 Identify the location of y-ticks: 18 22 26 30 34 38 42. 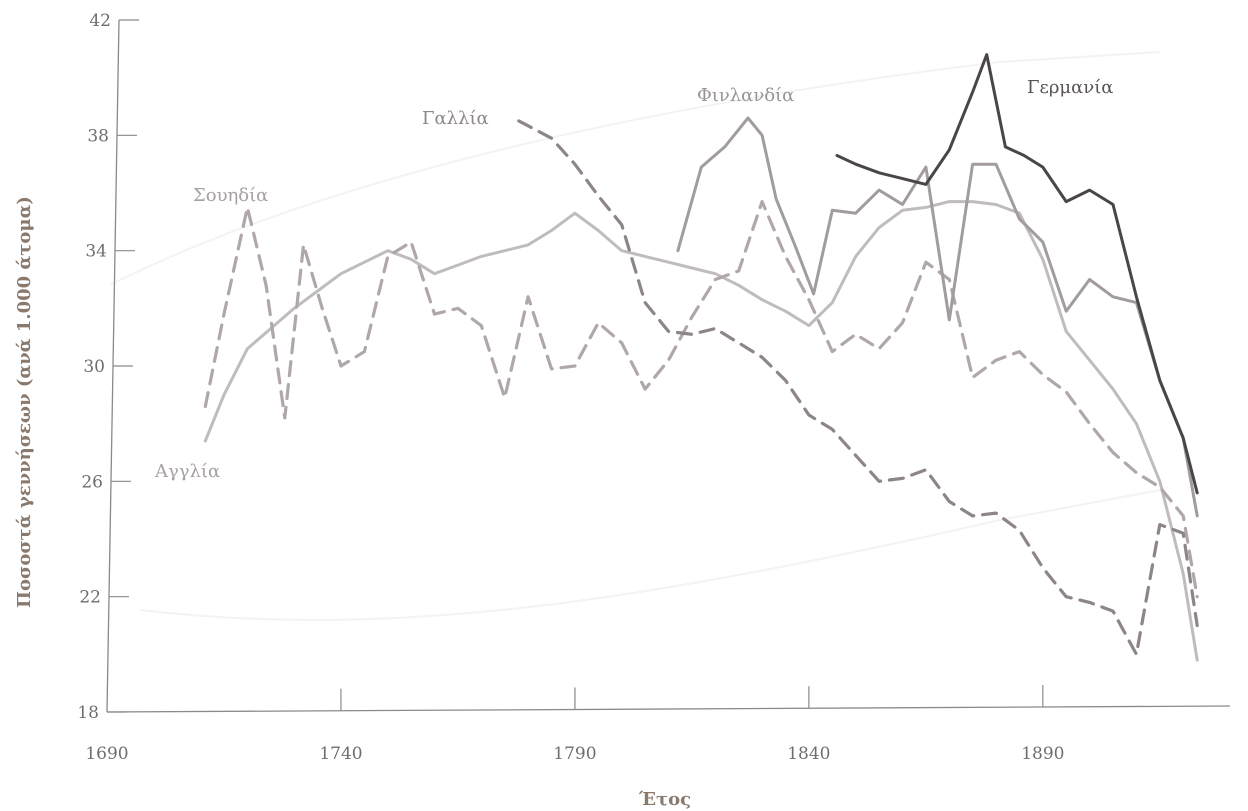
(108, 367).